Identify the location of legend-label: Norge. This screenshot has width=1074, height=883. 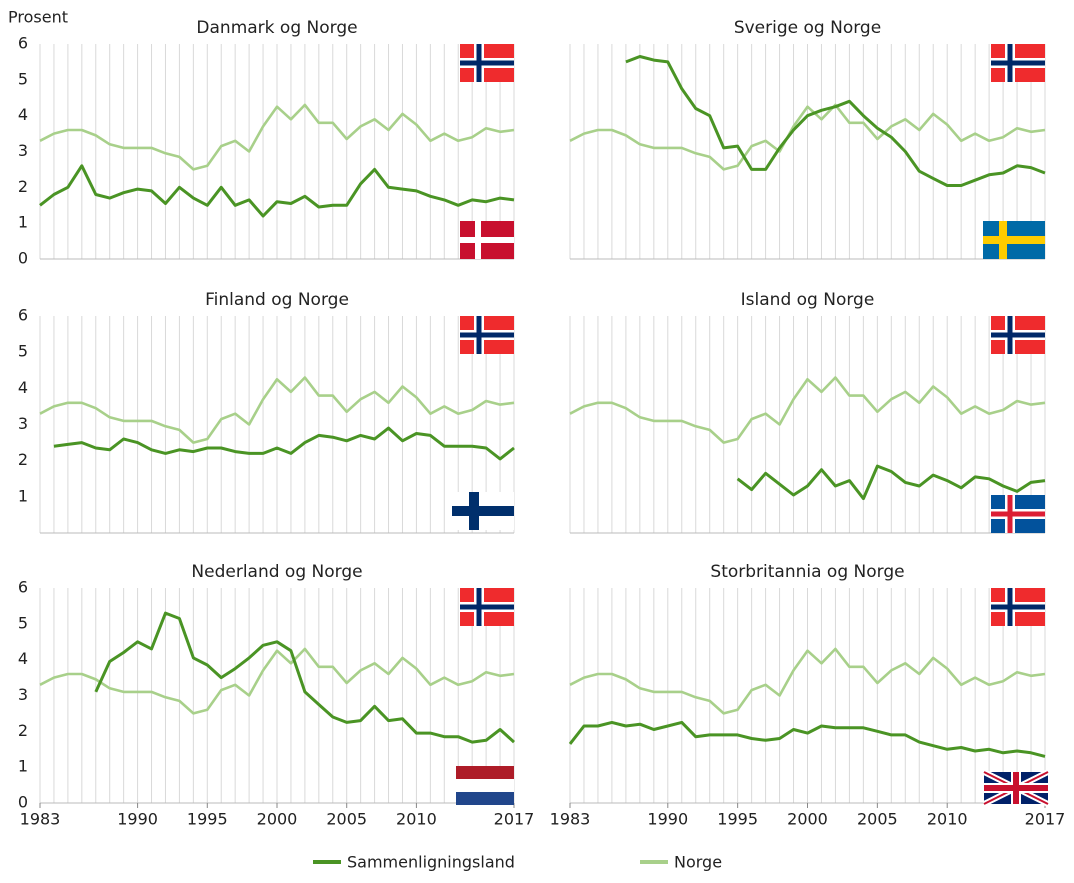
(698, 862).